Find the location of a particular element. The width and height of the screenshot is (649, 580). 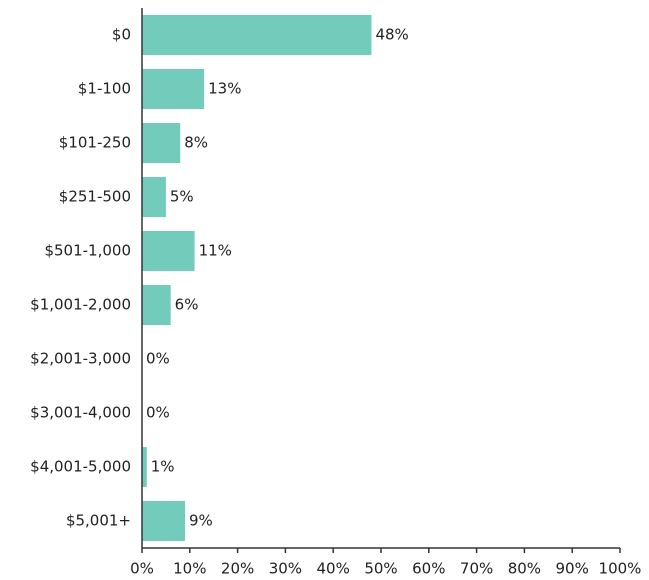

y-tick-label: $2,001-3,000 is located at coordinates (80, 359).